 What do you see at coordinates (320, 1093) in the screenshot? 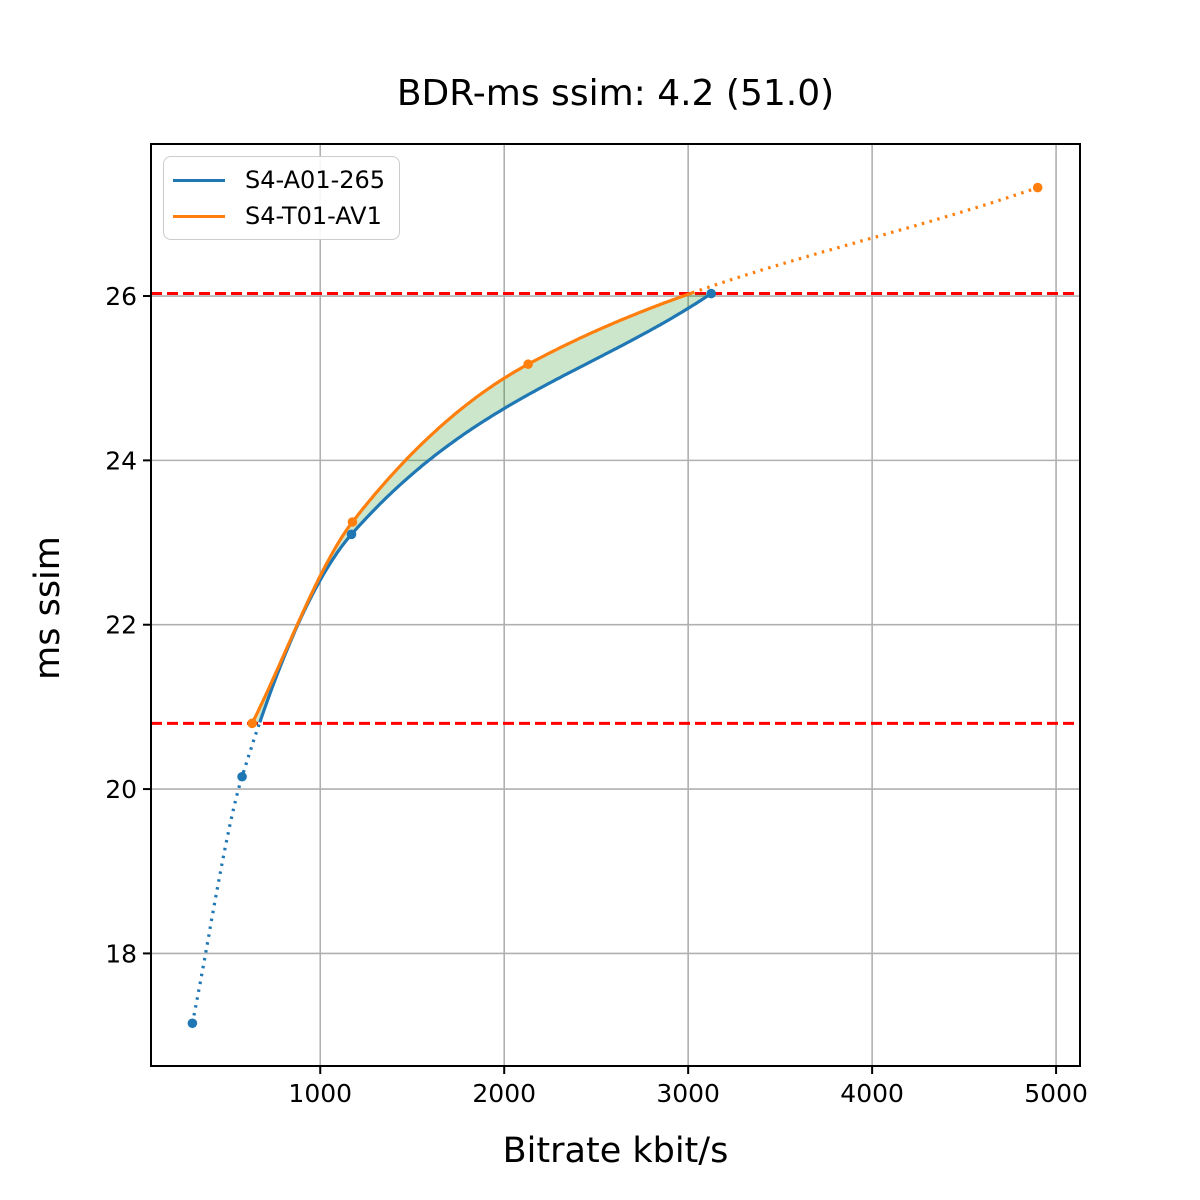
I see `x-tick-label: 1000` at bounding box center [320, 1093].